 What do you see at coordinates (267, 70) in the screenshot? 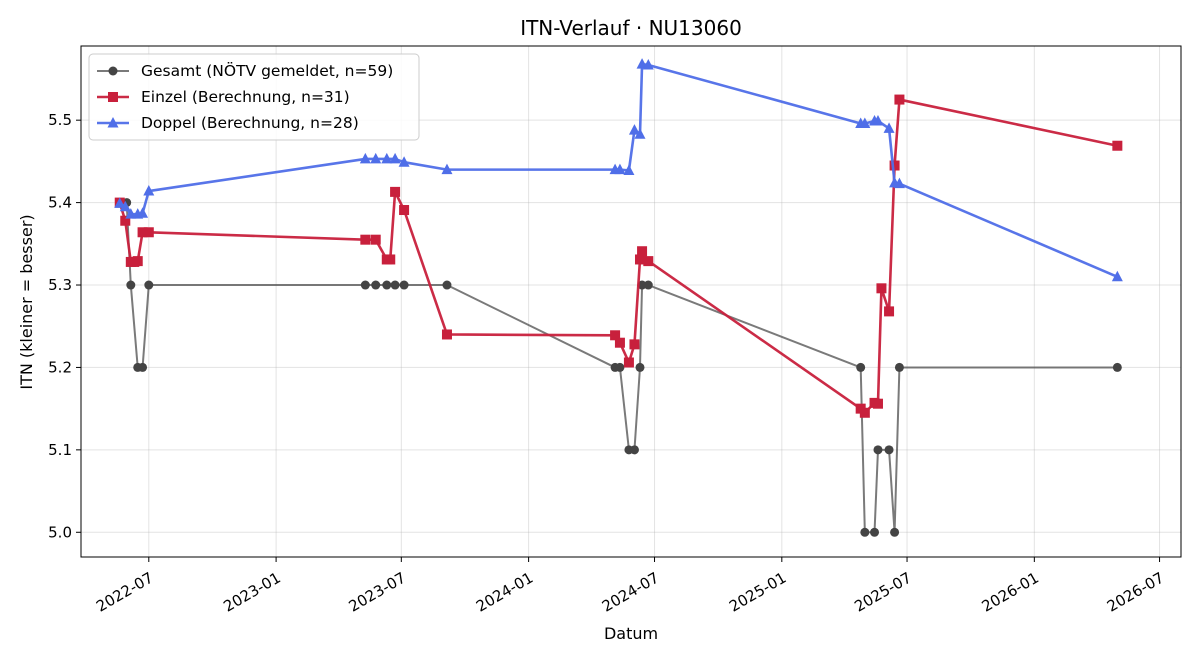
I see `legend-label: Gesamt (NÖTV gemeldet, n=59)` at bounding box center [267, 70].